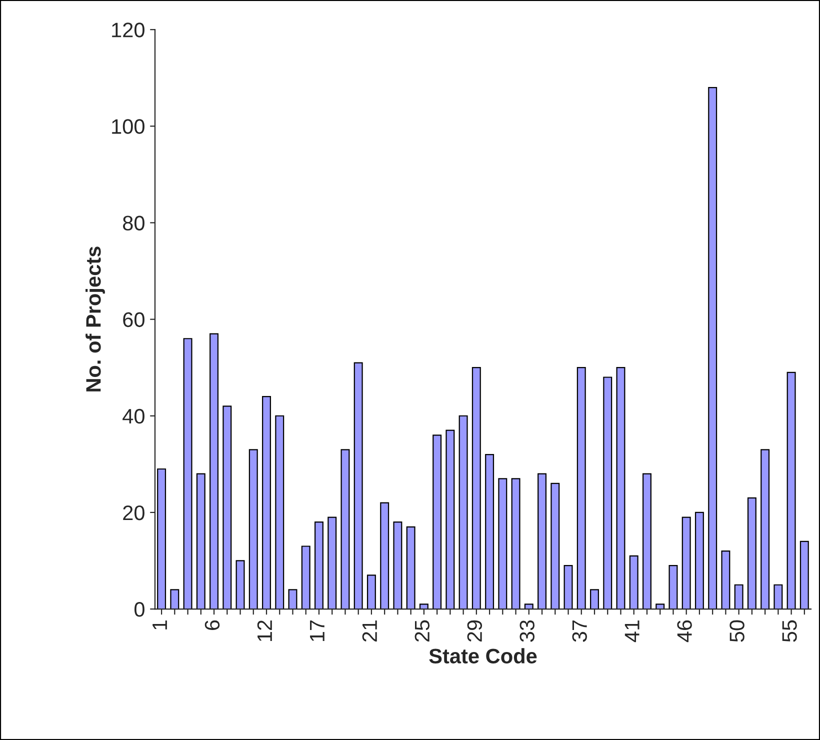  What do you see at coordinates (133, 512) in the screenshot?
I see `y-tick-label: 20` at bounding box center [133, 512].